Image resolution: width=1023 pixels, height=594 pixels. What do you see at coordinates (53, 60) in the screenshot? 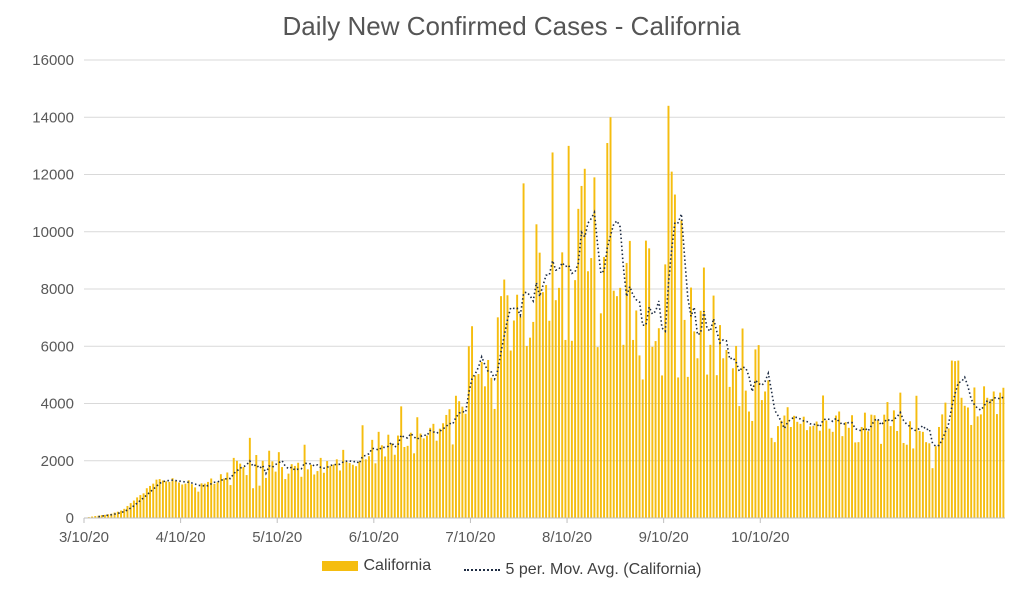
I see `y-tick-label: 16000` at bounding box center [53, 60].